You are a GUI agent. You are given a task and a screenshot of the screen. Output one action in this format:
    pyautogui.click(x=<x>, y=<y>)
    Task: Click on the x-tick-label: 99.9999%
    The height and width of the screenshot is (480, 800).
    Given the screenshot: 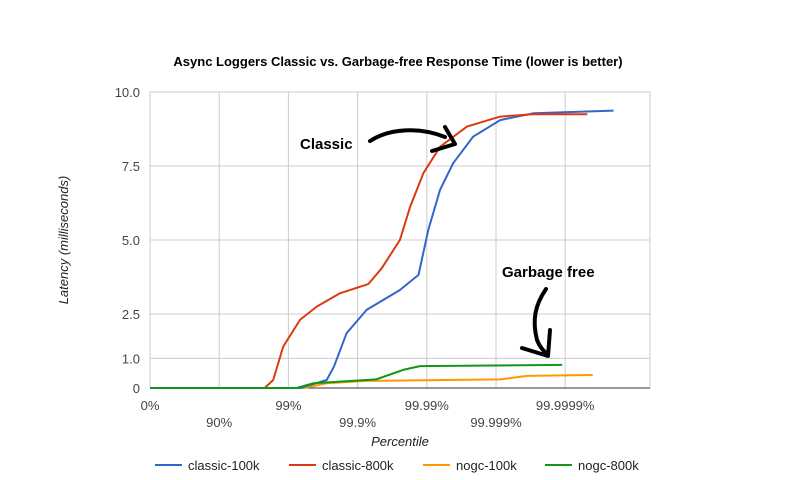 What is the action you would take?
    pyautogui.click(x=565, y=405)
    